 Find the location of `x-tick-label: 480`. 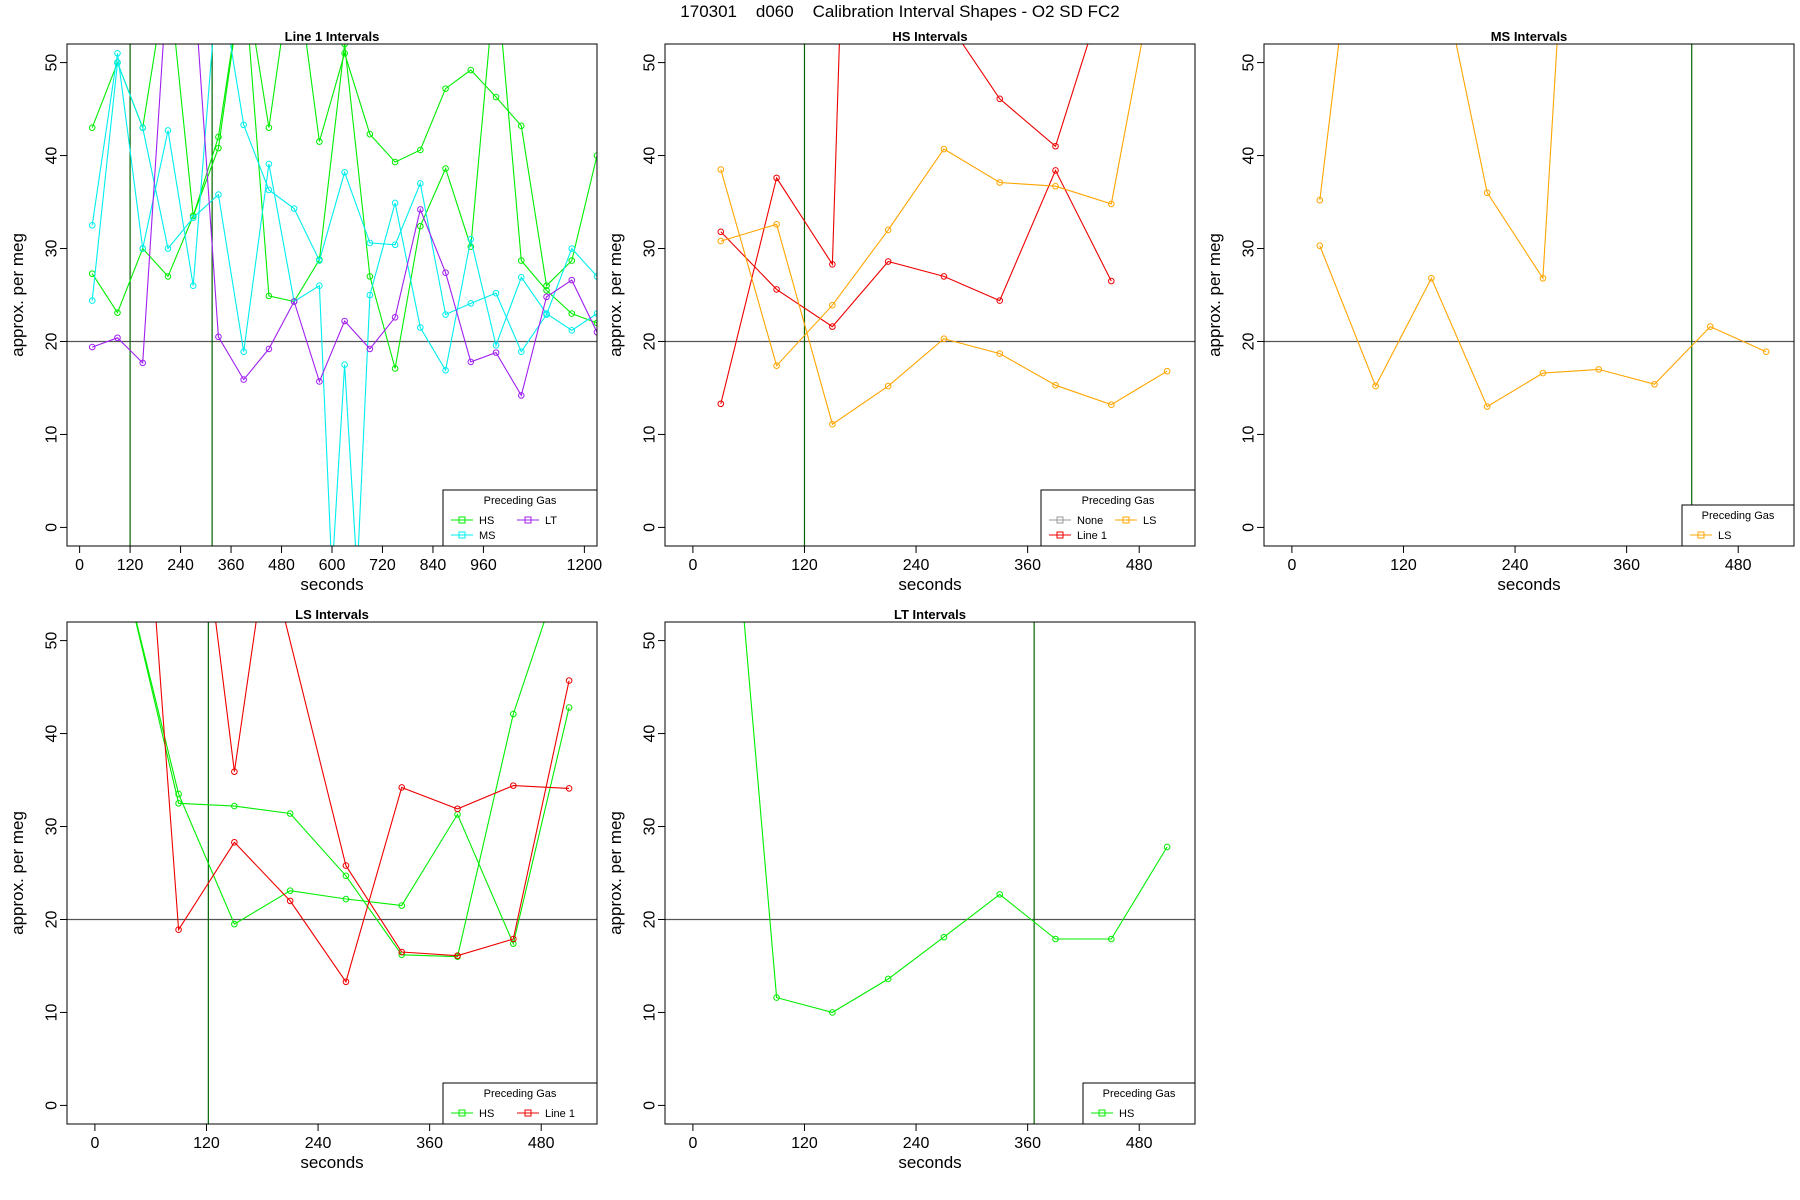

x-tick-label: 480 is located at coordinates (1139, 565).